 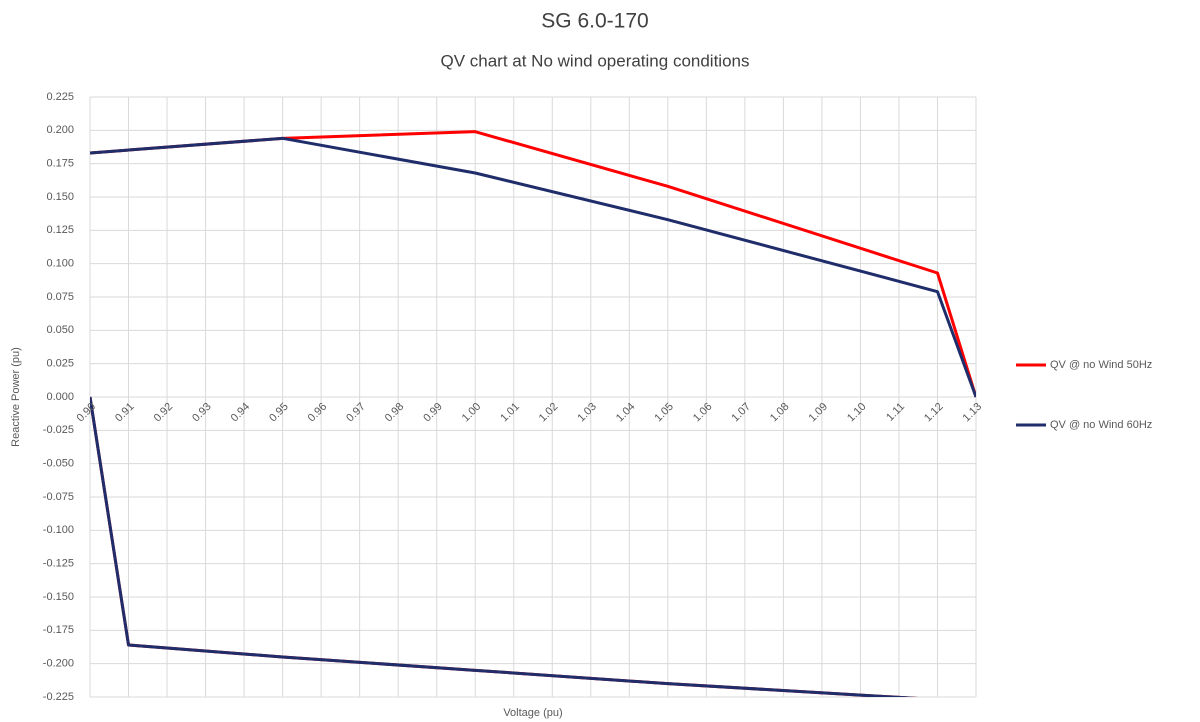 I want to click on x-tick-label: 1.03, so click(x=587, y=413).